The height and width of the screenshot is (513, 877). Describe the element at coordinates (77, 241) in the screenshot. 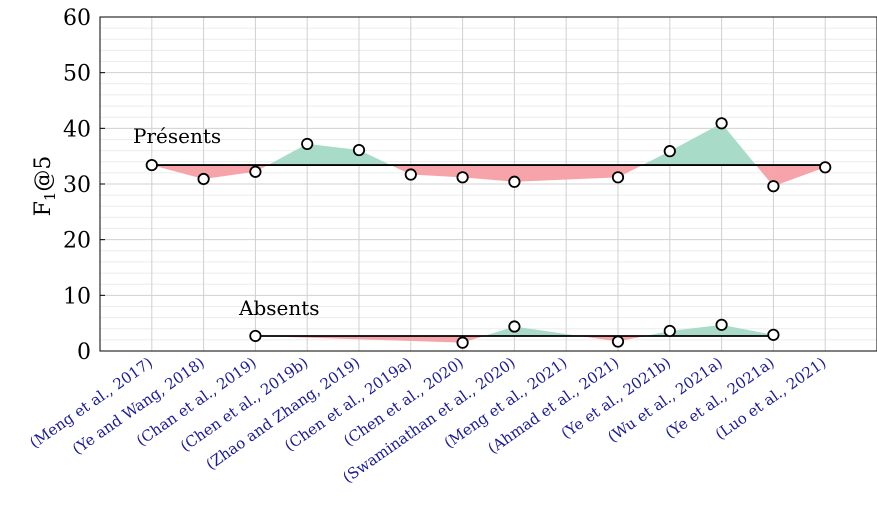

I see `y-tick-label: 20` at that location.